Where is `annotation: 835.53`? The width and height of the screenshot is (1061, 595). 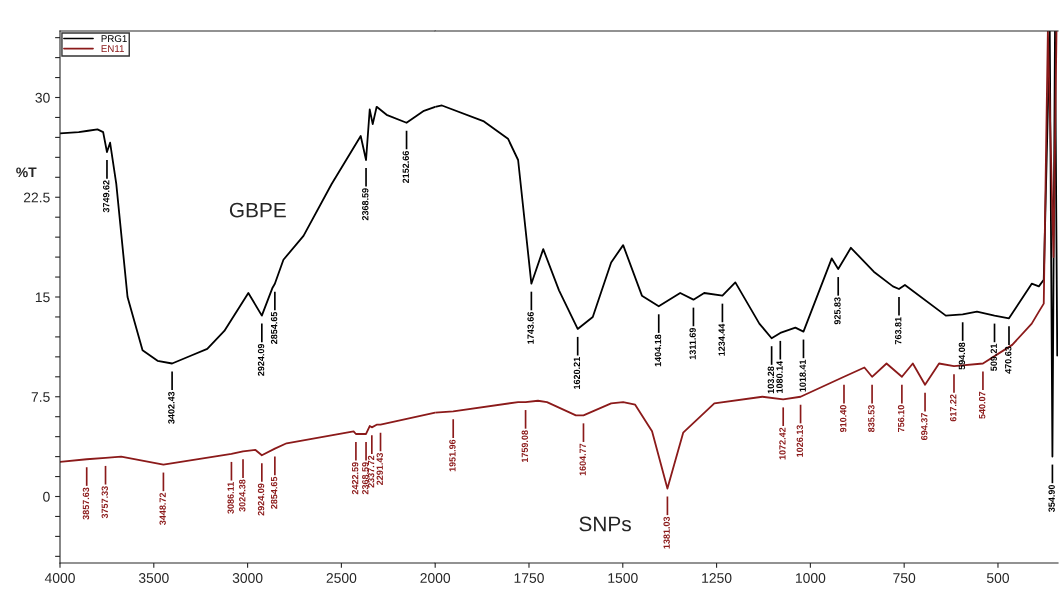
annotation: 835.53 is located at coordinates (871, 419).